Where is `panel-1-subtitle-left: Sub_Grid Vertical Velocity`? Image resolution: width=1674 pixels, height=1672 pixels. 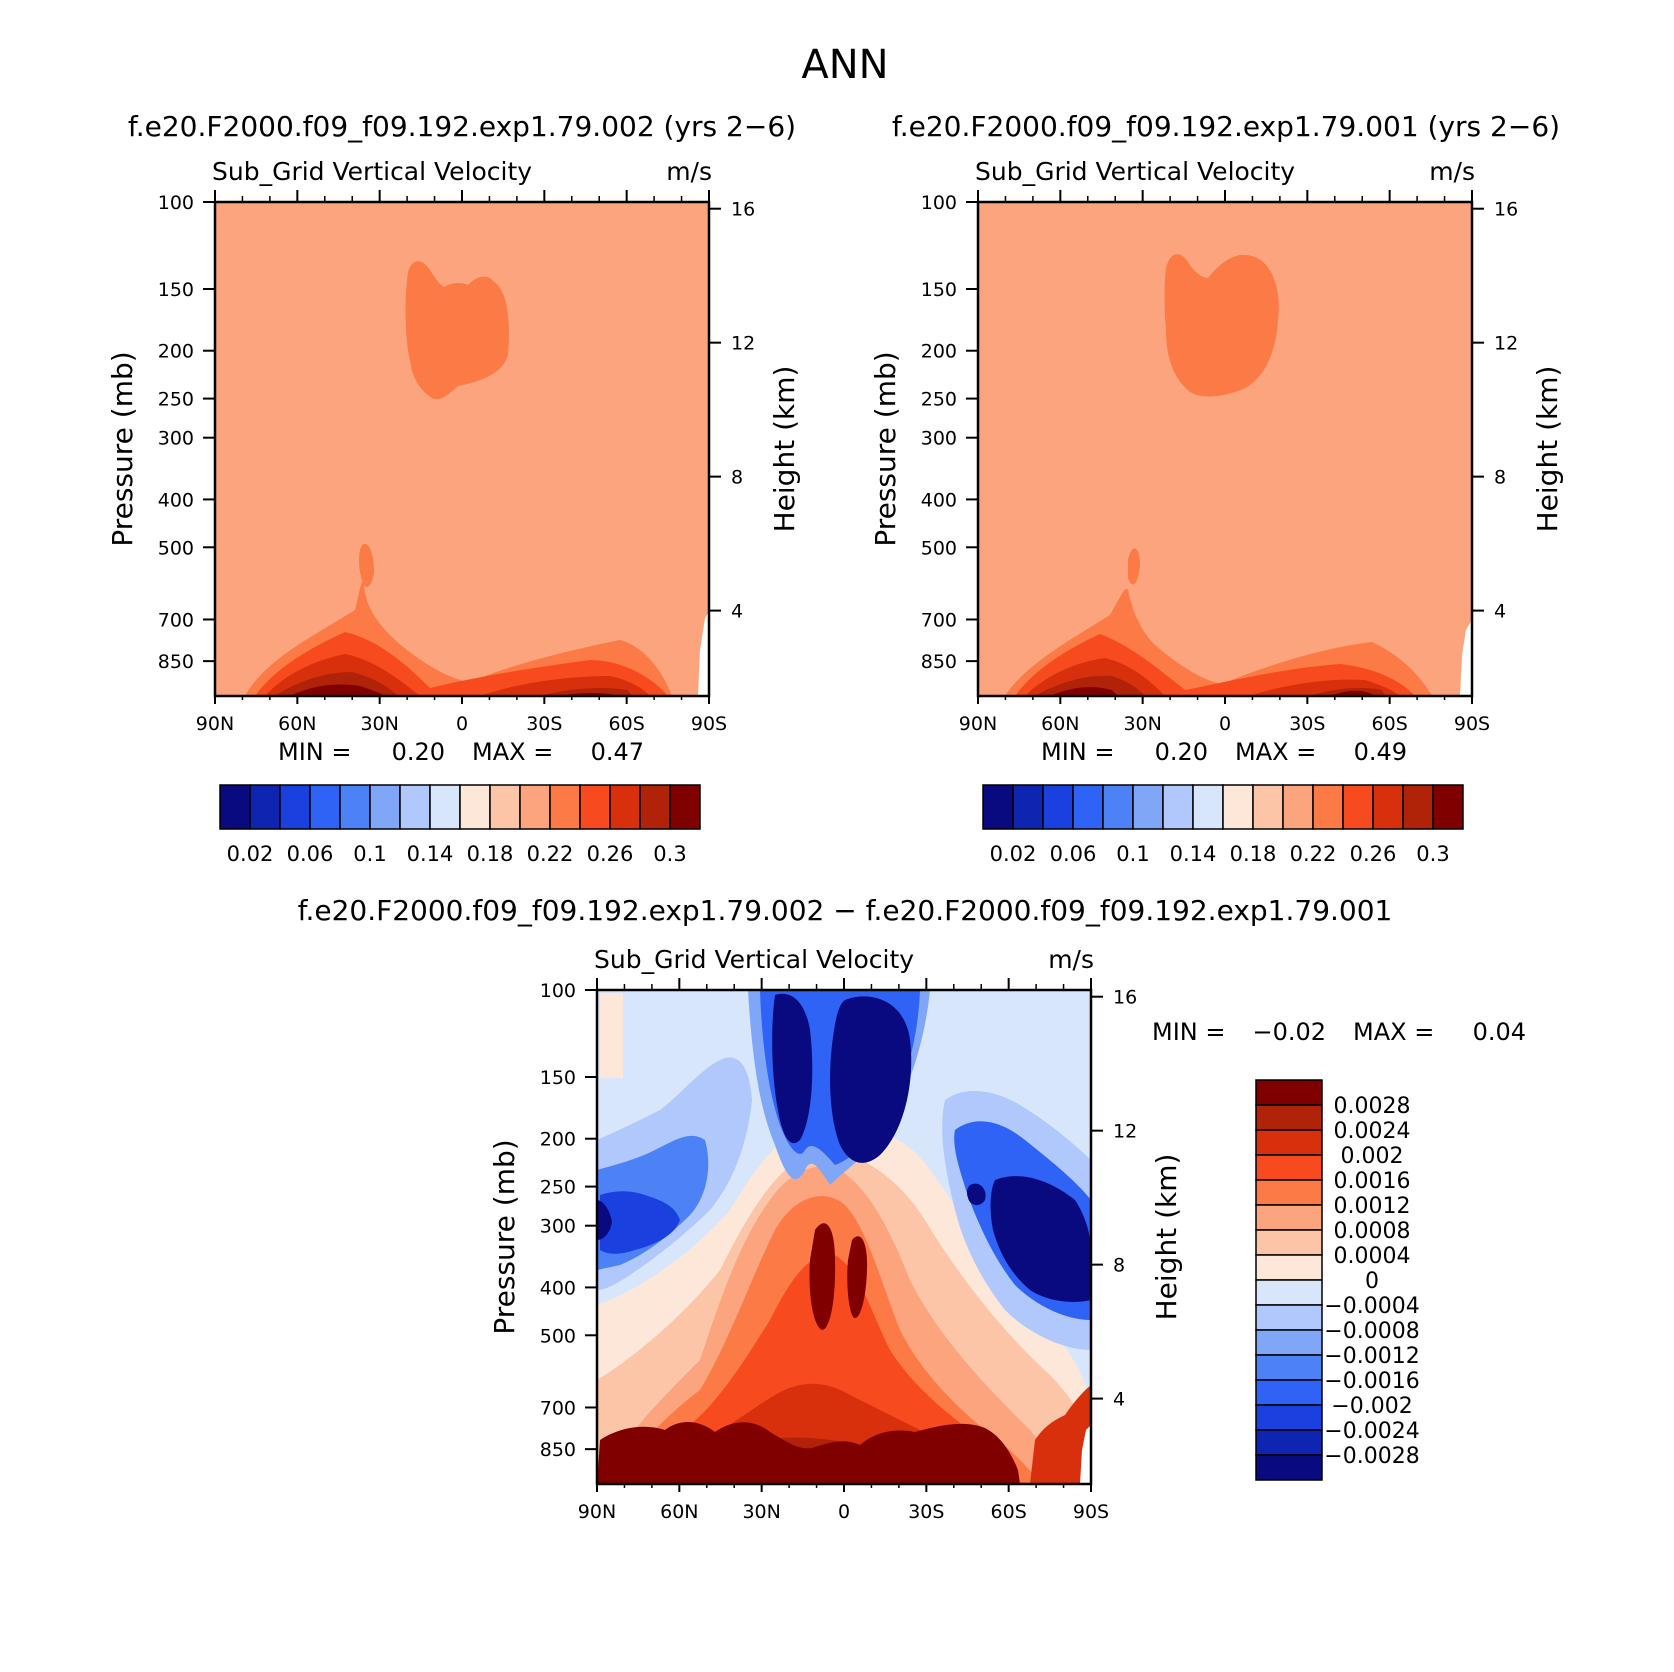
panel-1-subtitle-left: Sub_Grid Vertical Velocity is located at coordinates (372, 171).